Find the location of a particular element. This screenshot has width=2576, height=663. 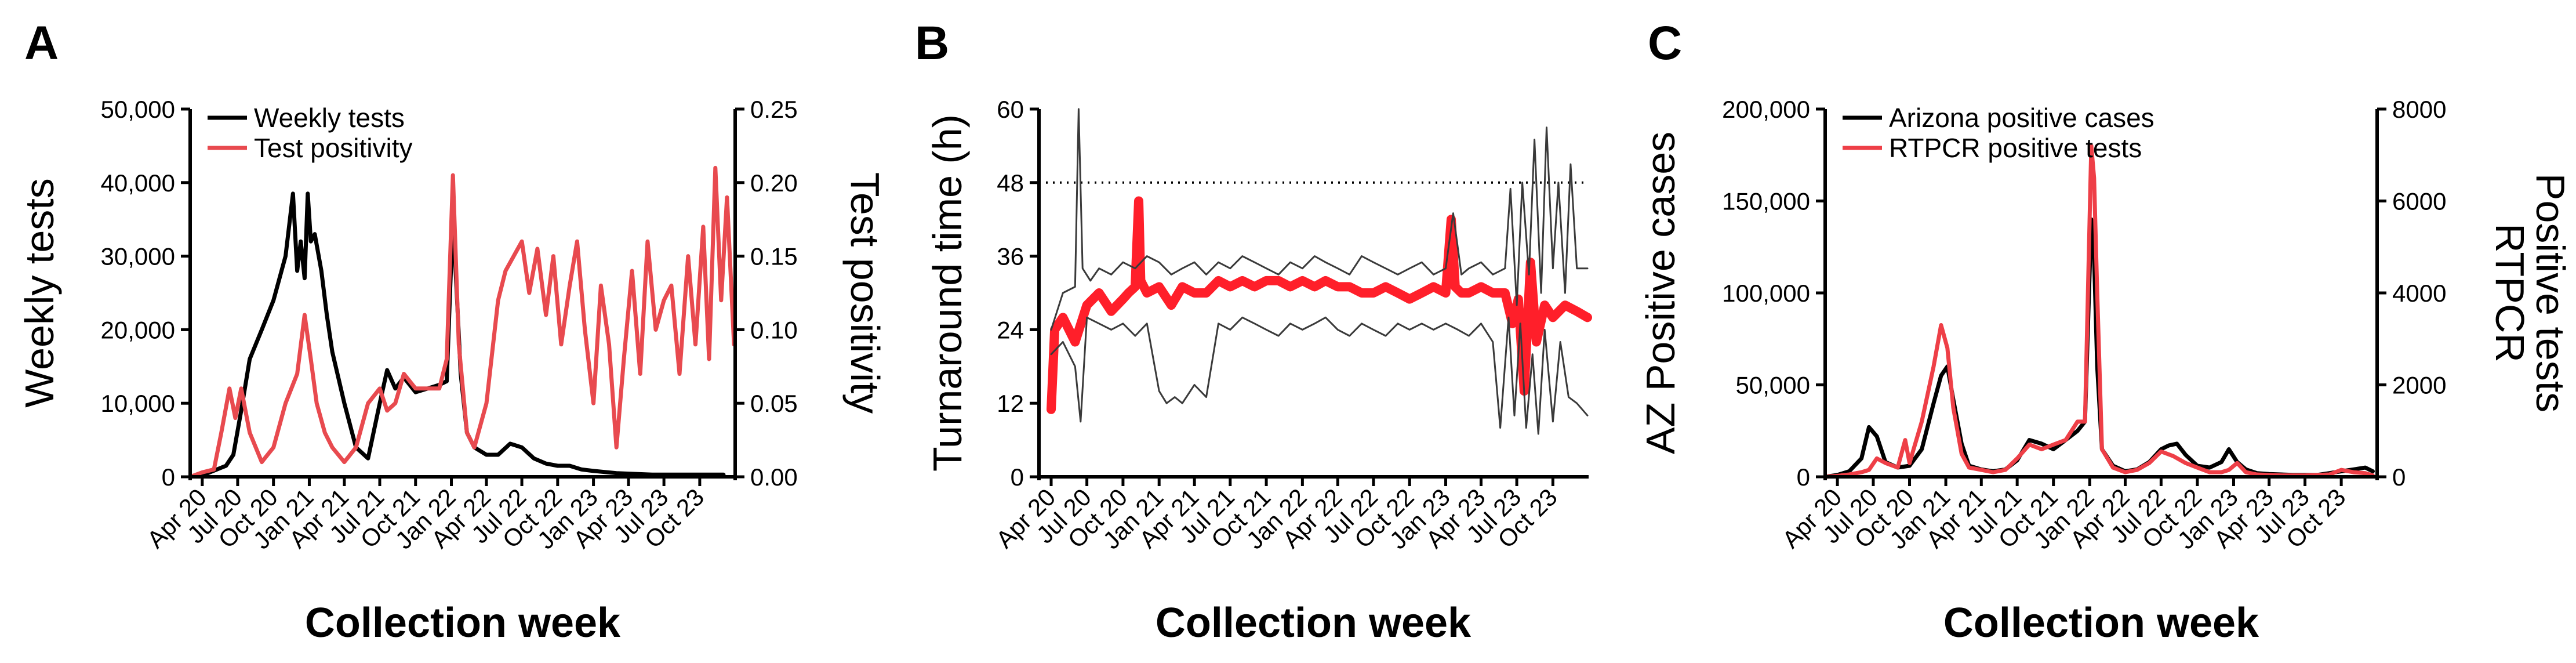

legend-label: Weekly tests is located at coordinates (329, 118).